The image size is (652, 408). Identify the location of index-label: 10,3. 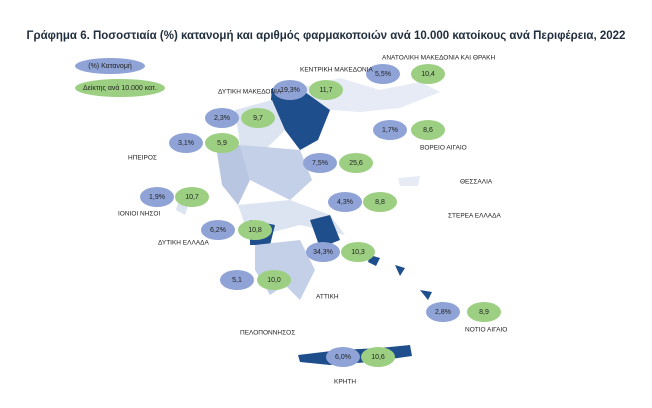
(358, 252).